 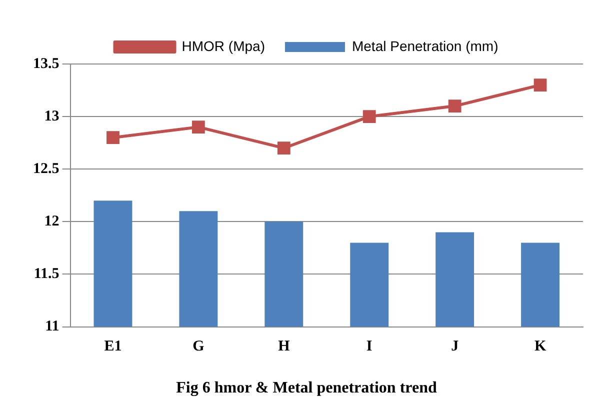 I want to click on legend-label: Metal Penetration (mm), so click(x=425, y=46).